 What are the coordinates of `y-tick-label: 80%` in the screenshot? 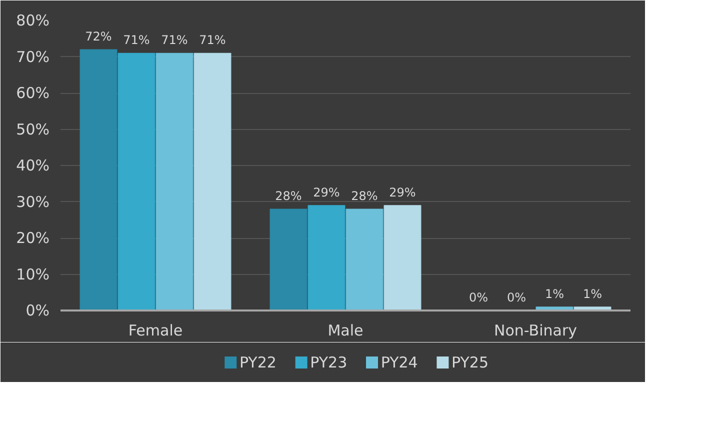 It's located at (33, 21).